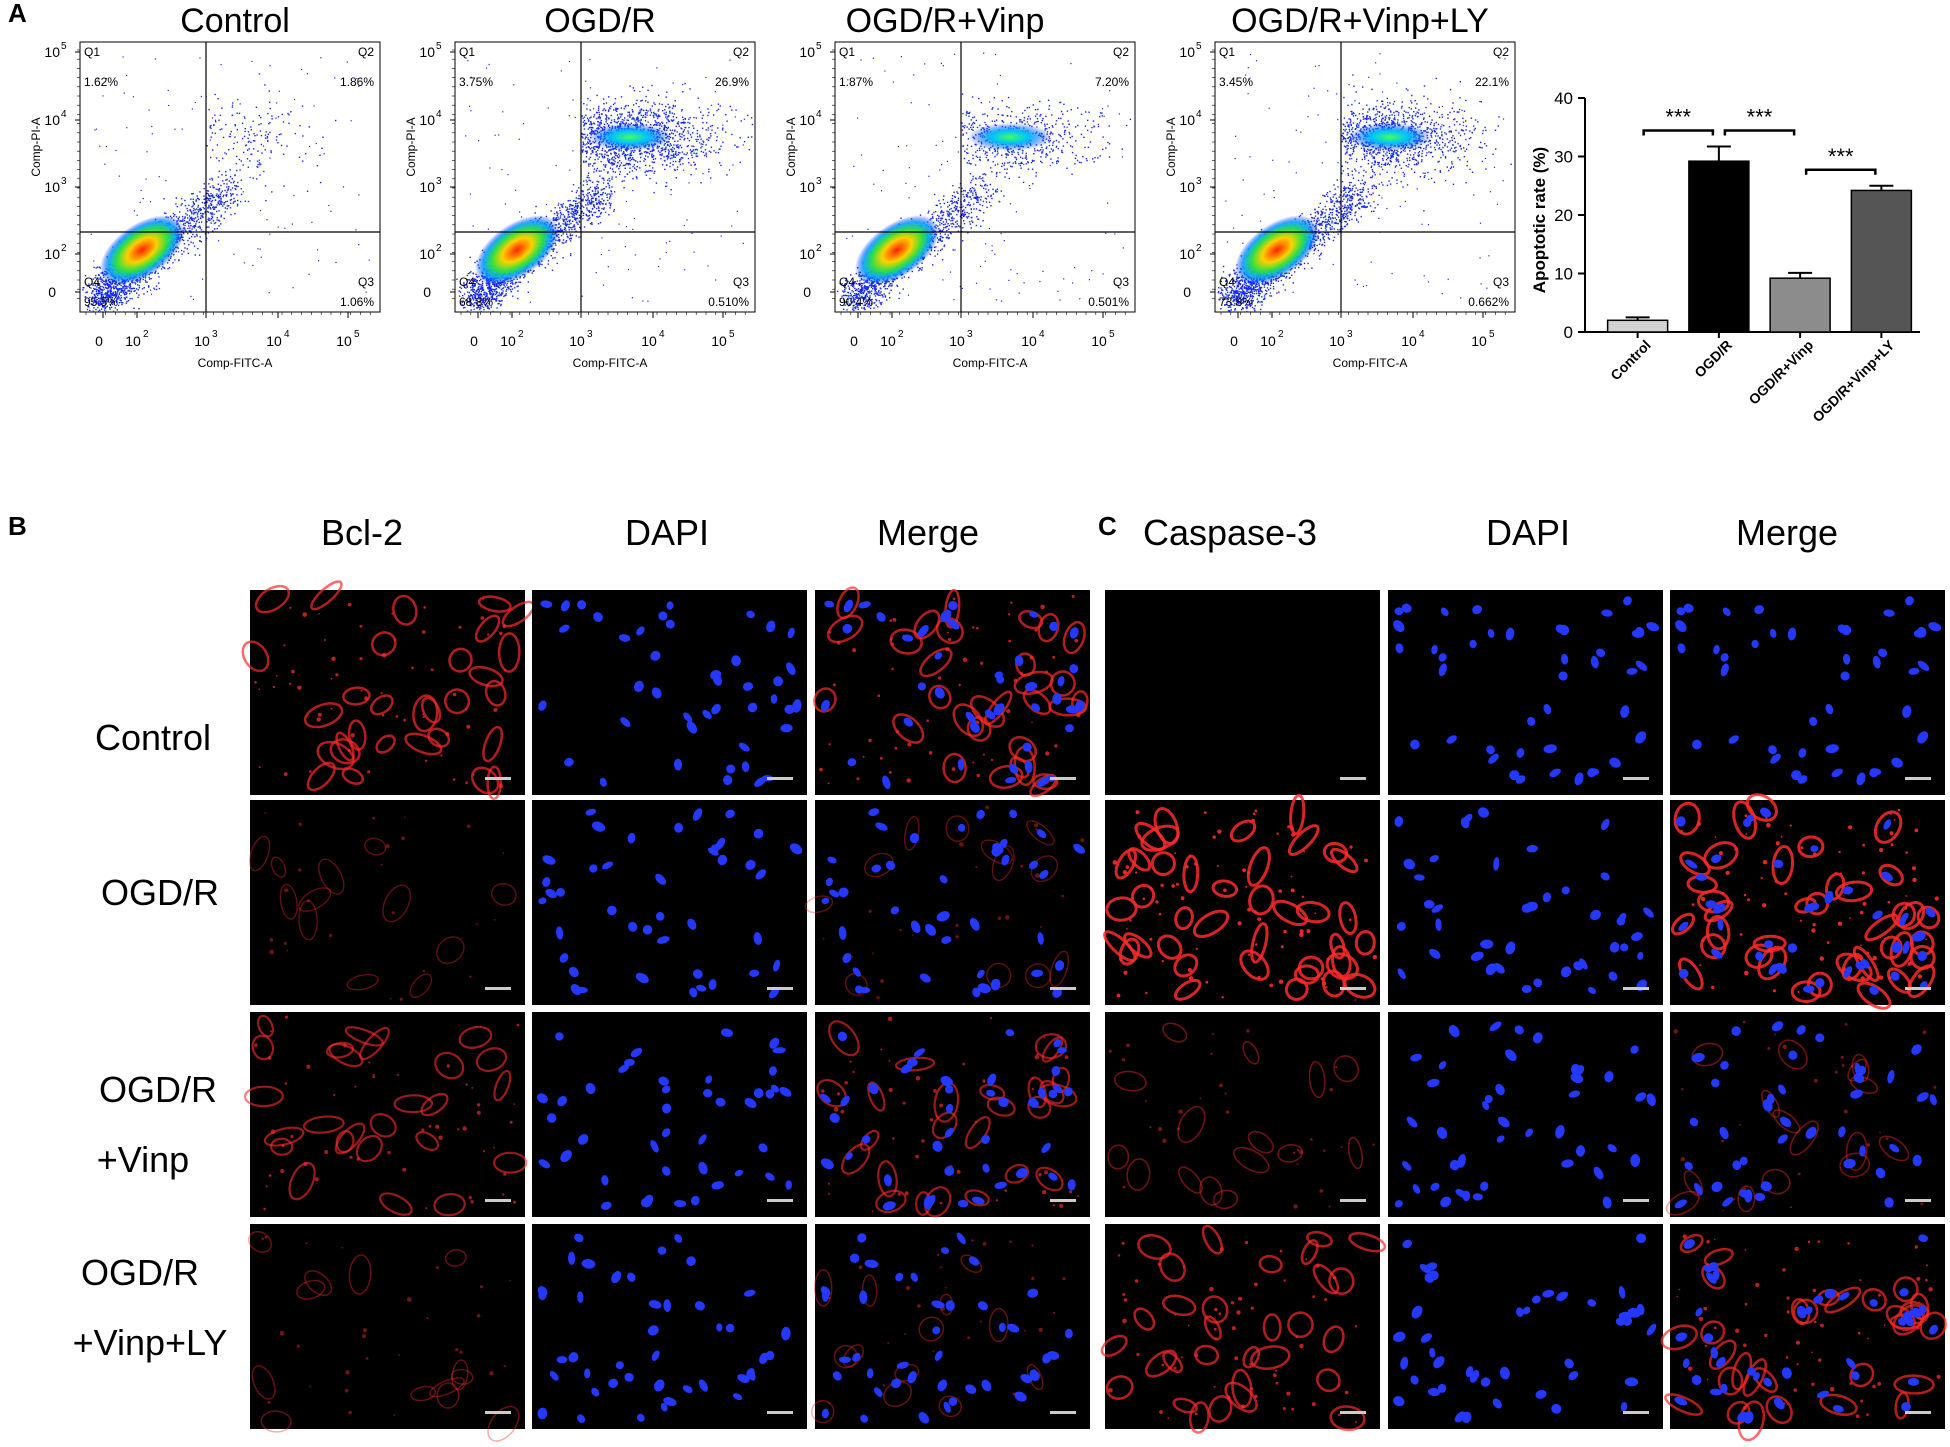 The width and height of the screenshot is (1950, 1447). I want to click on quadrant-q3-value: 0.662%, so click(1488, 302).